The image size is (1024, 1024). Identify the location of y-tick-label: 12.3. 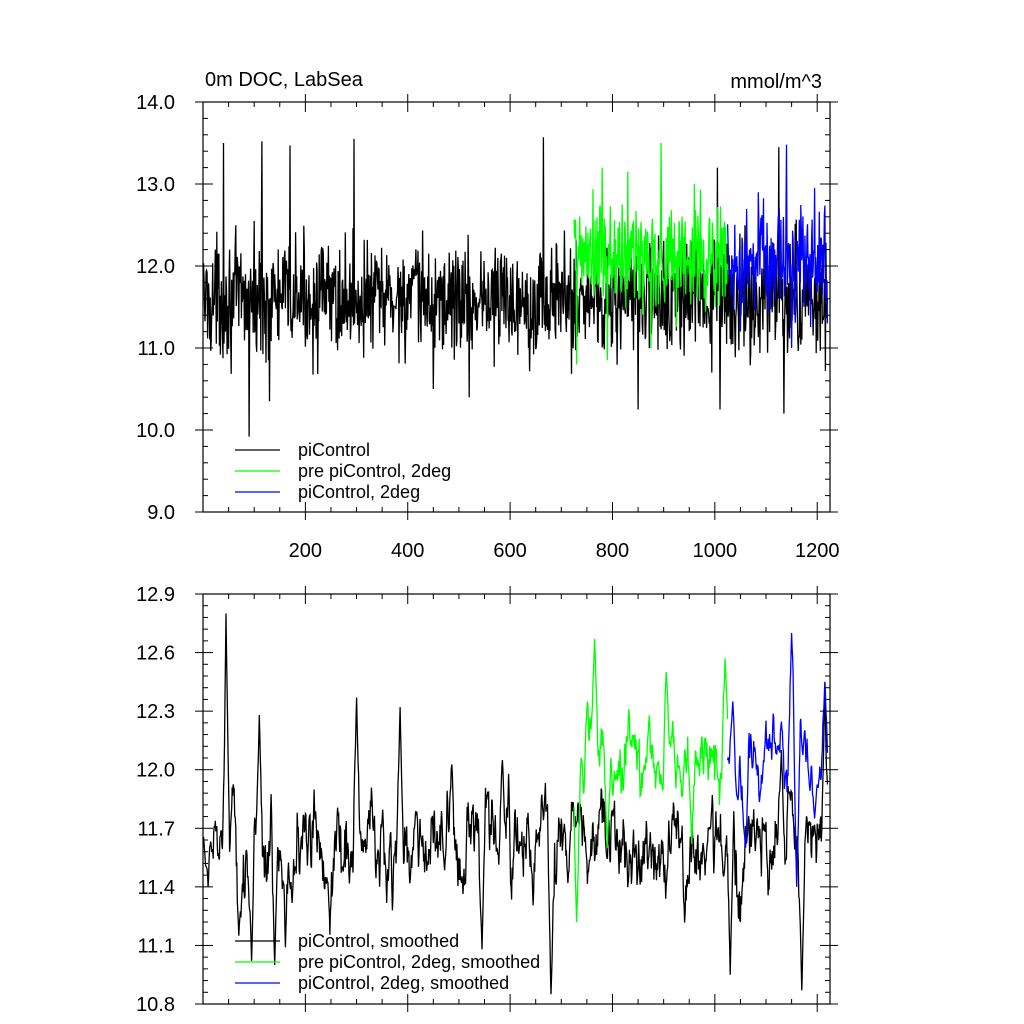
(155, 712).